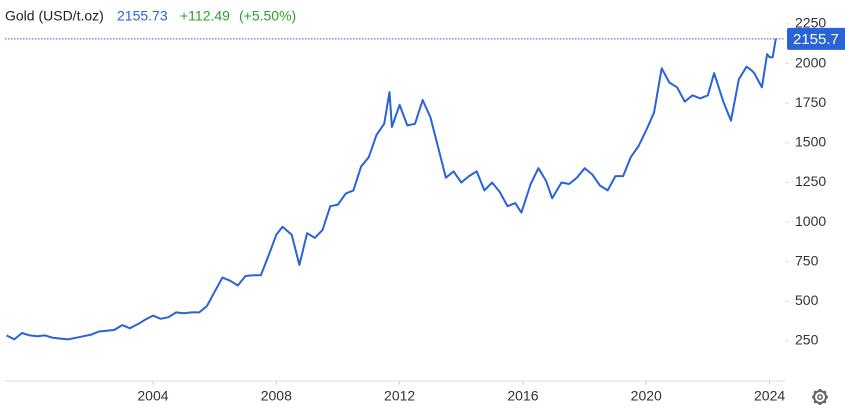 This screenshot has width=845, height=409. Describe the element at coordinates (267, 16) in the screenshot. I see `price-change-pct: (+5.50%)` at that location.